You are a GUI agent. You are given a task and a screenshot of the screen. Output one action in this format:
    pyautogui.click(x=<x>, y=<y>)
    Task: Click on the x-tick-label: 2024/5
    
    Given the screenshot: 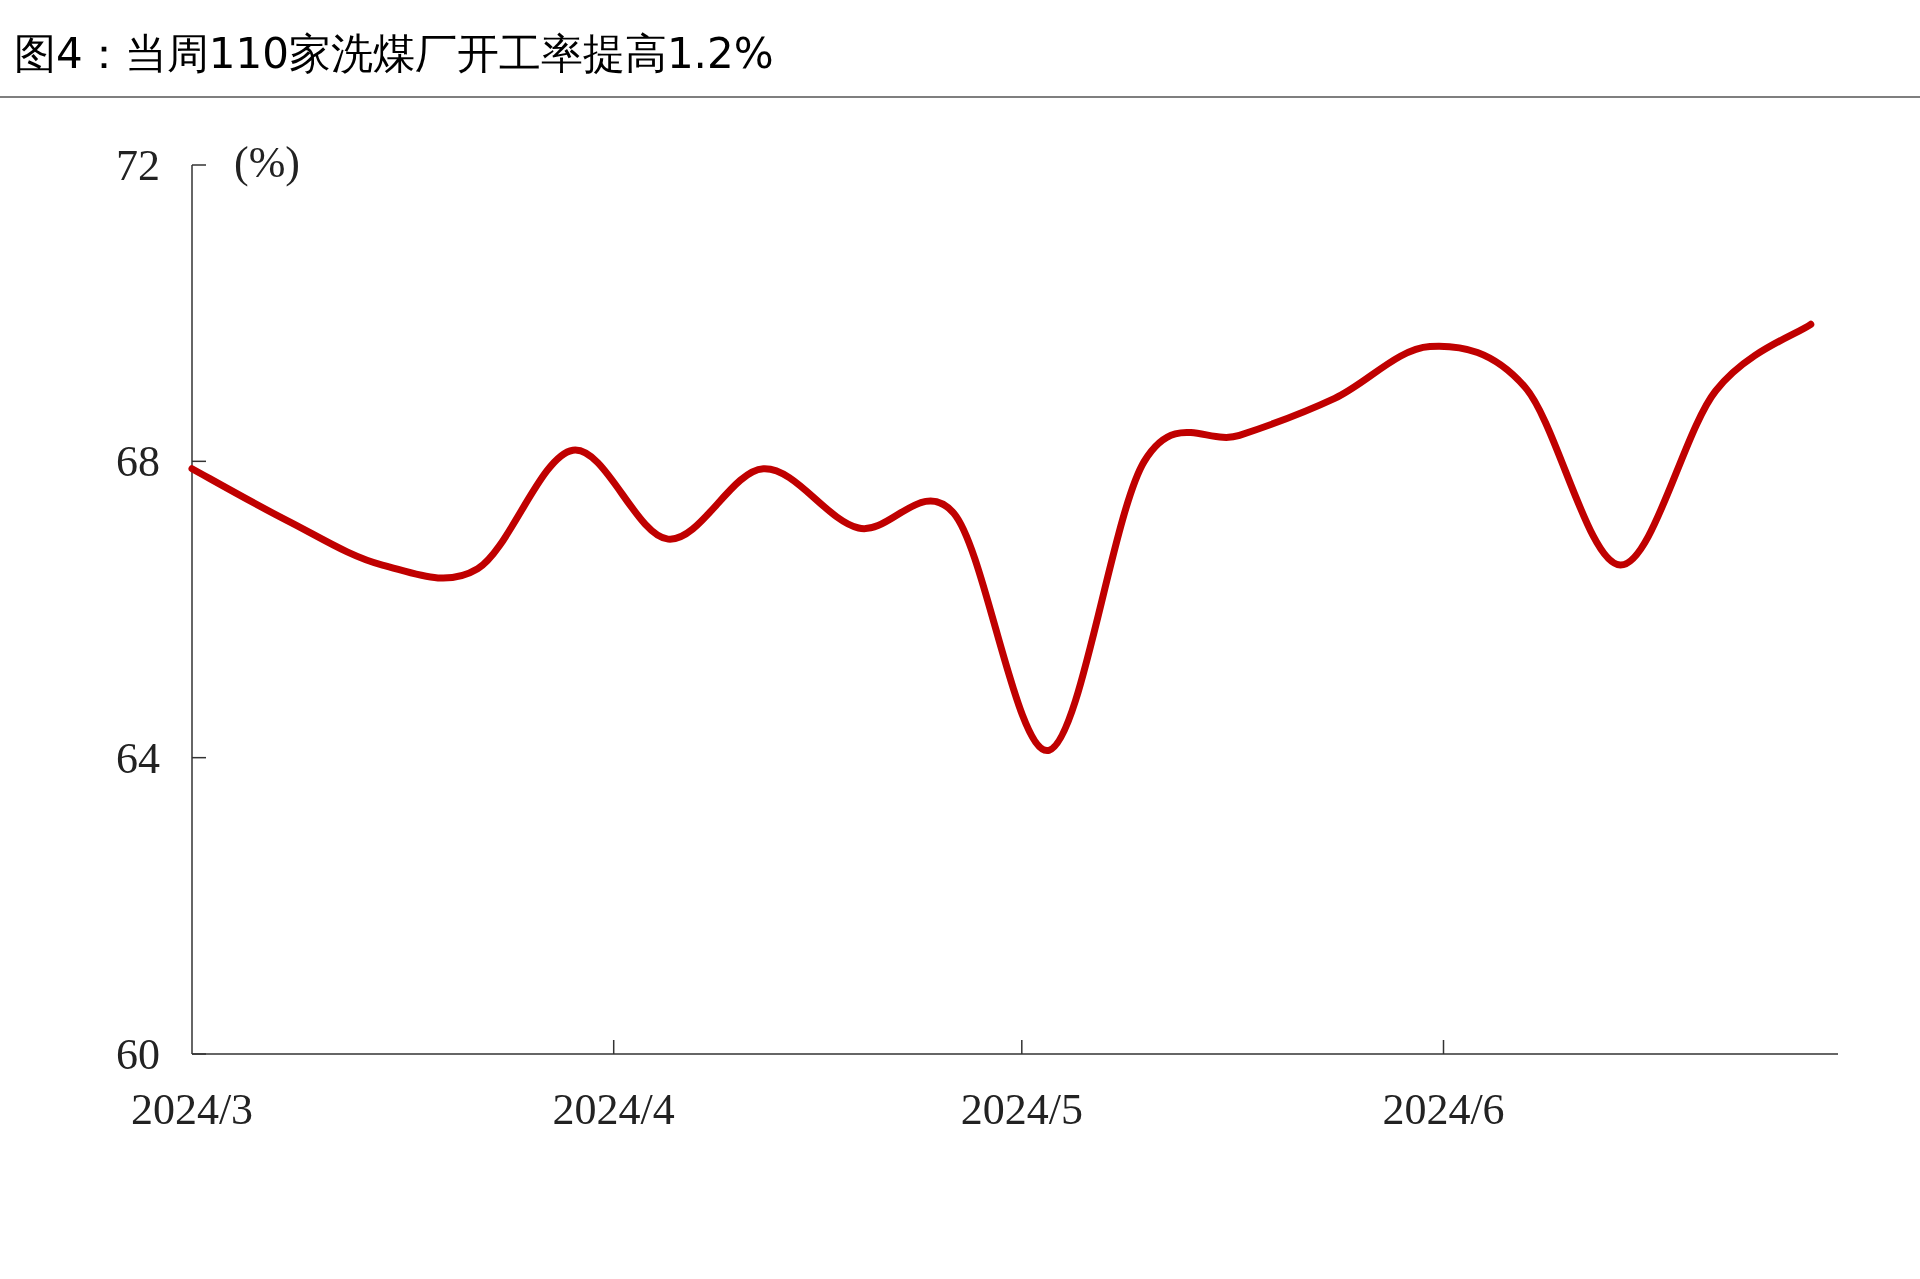 What is the action you would take?
    pyautogui.click(x=1021, y=1109)
    